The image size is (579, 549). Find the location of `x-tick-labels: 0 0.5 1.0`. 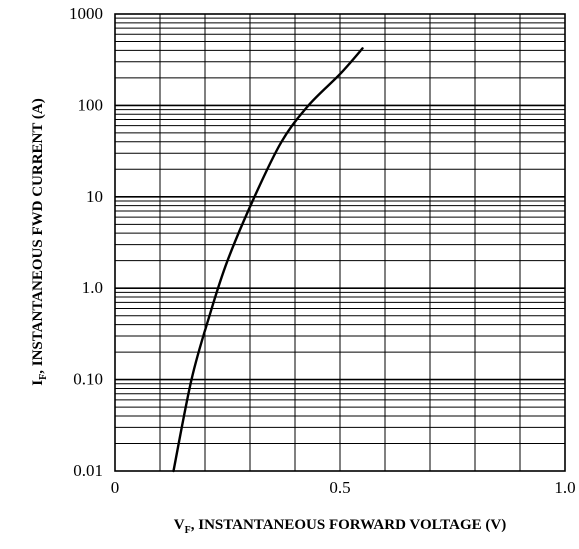

x-tick-labels: 0 0.5 1.0 is located at coordinates (343, 487).